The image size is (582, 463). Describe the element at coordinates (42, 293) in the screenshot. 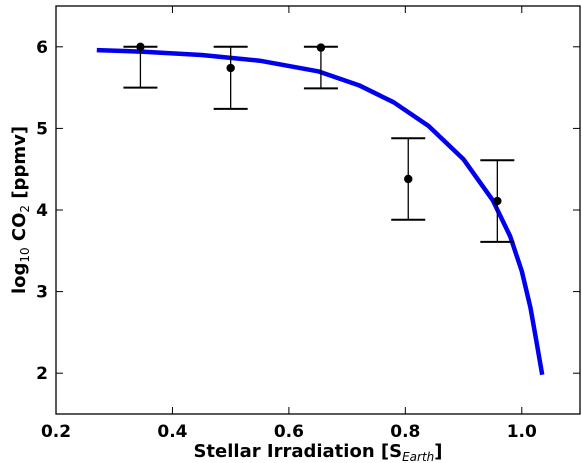

I see `y-tick-label: 3` at that location.